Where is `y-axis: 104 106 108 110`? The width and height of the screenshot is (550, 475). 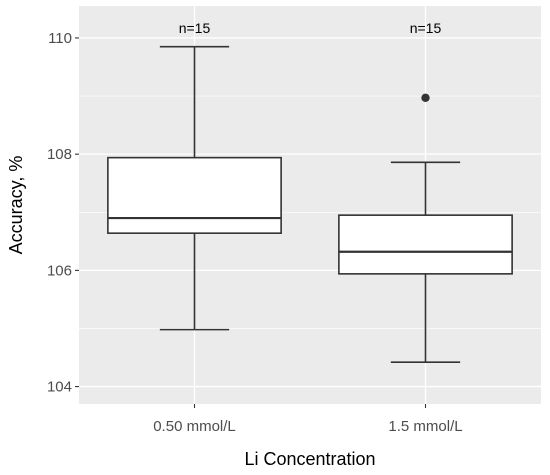 y-axis: 104 106 108 110 is located at coordinates (63, 213).